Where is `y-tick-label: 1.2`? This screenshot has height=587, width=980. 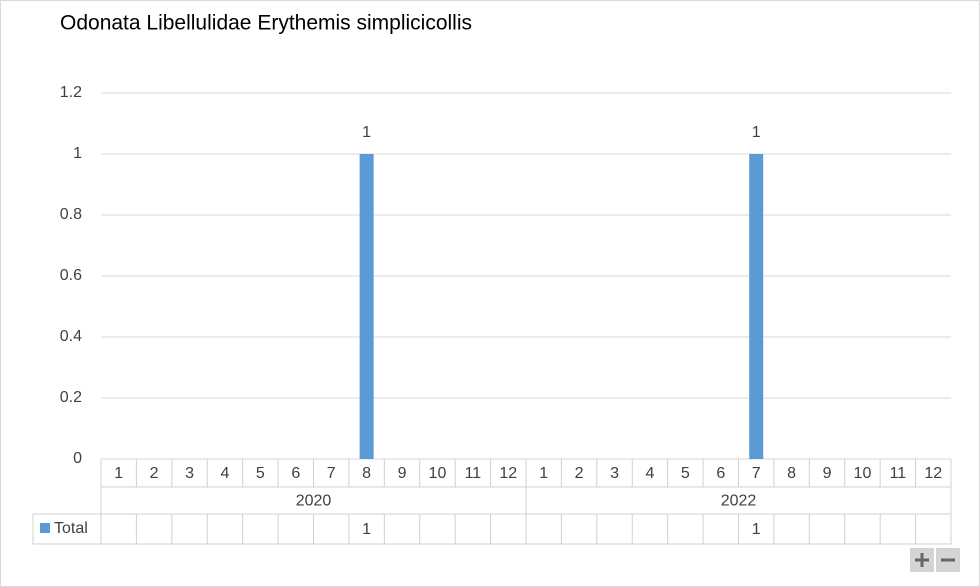
y-tick-label: 1.2 is located at coordinates (71, 92).